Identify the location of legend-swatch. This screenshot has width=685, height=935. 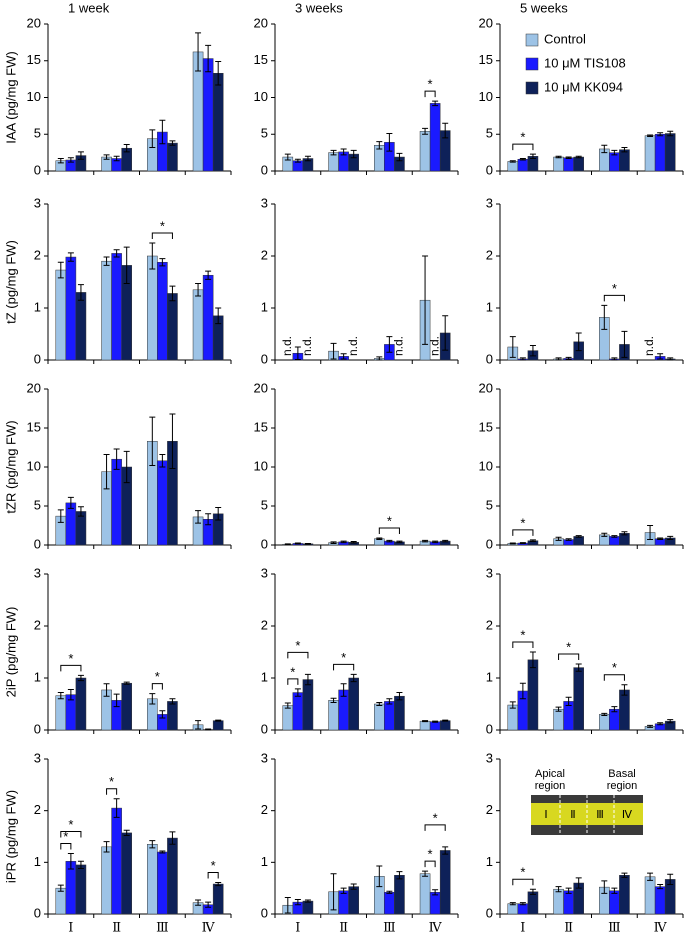
(532, 64).